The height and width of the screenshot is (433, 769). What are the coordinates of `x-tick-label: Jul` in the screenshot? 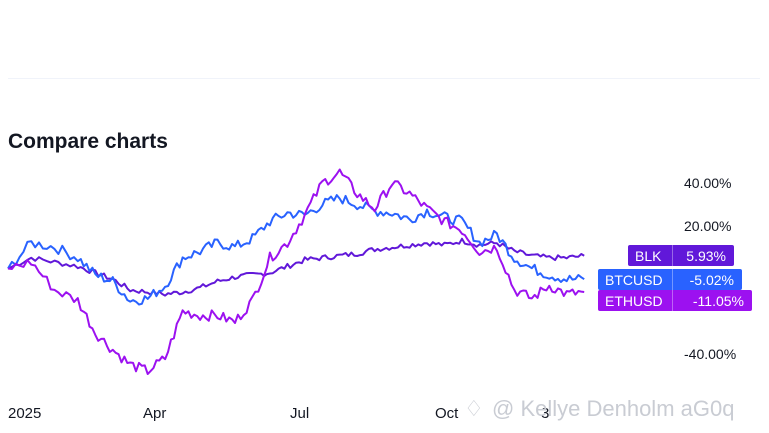 It's located at (299, 413).